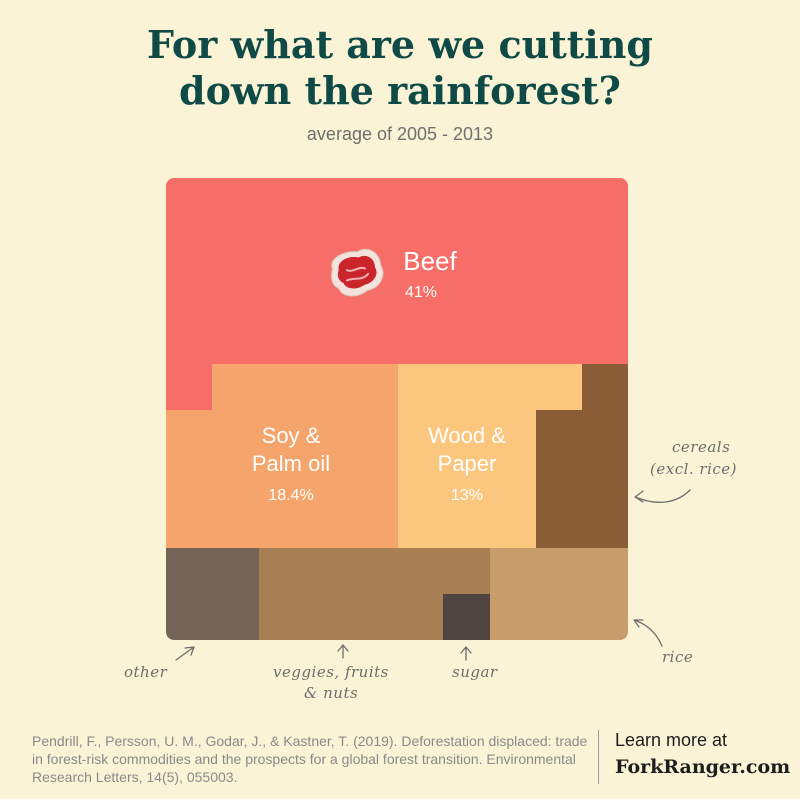  Describe the element at coordinates (343, 651) in the screenshot. I see `veggies-arrow` at that location.